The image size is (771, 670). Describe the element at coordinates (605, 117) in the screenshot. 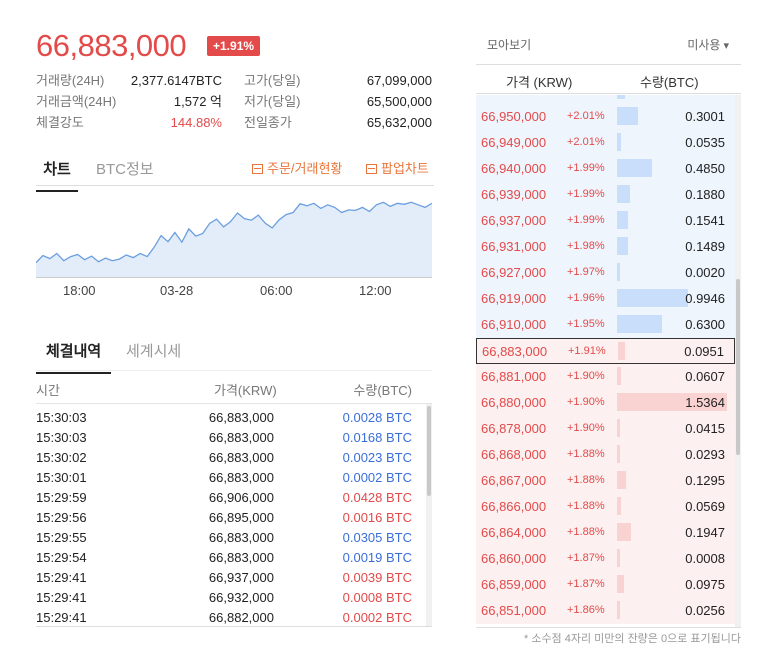

I see `orderbook-ask-row: 66,950,000 +2.01% 0.3001` at that location.